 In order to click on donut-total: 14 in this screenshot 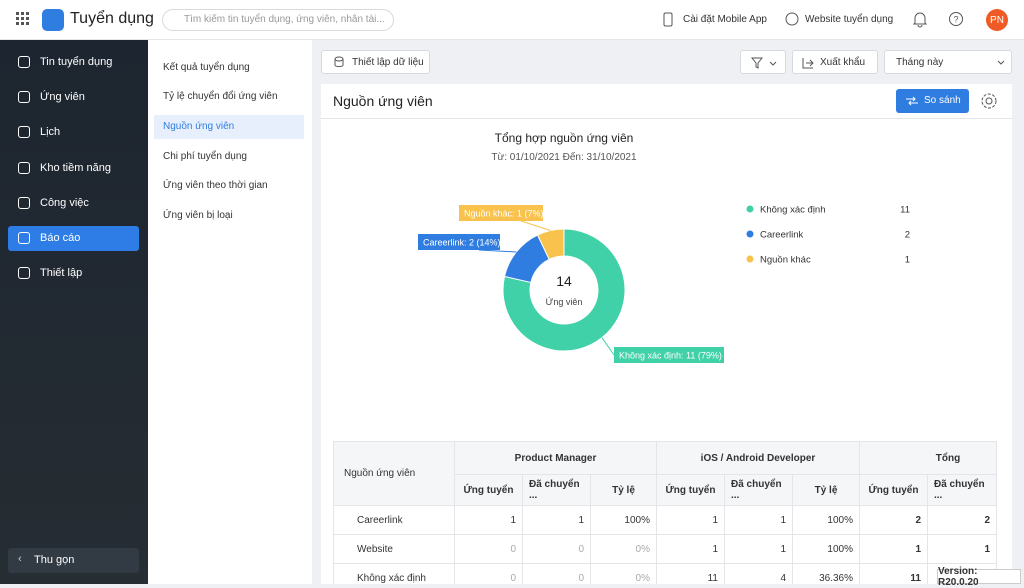, I will do `click(564, 281)`.